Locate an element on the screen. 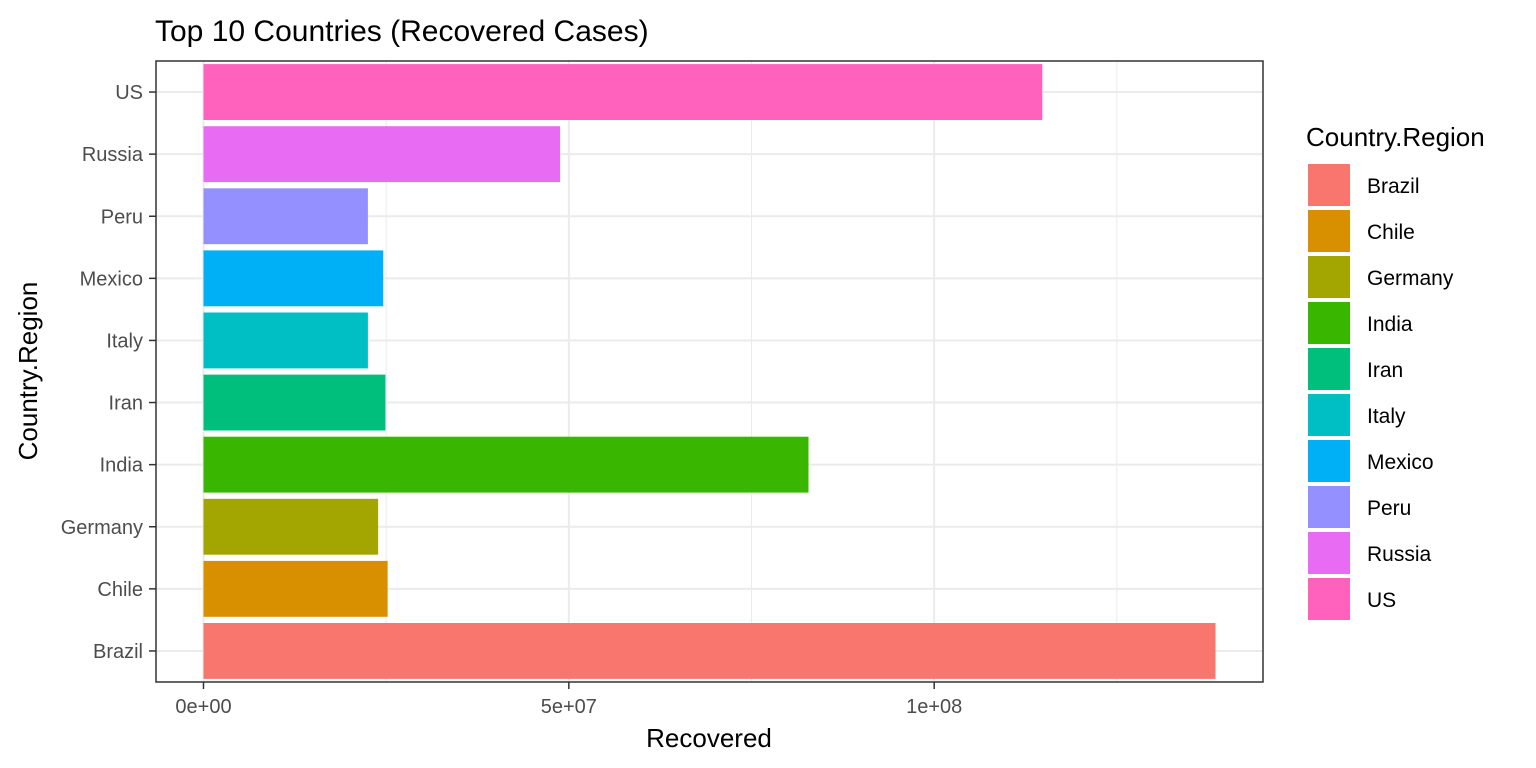 The image size is (1536, 768). y-tick-label: Italy is located at coordinates (124, 341).